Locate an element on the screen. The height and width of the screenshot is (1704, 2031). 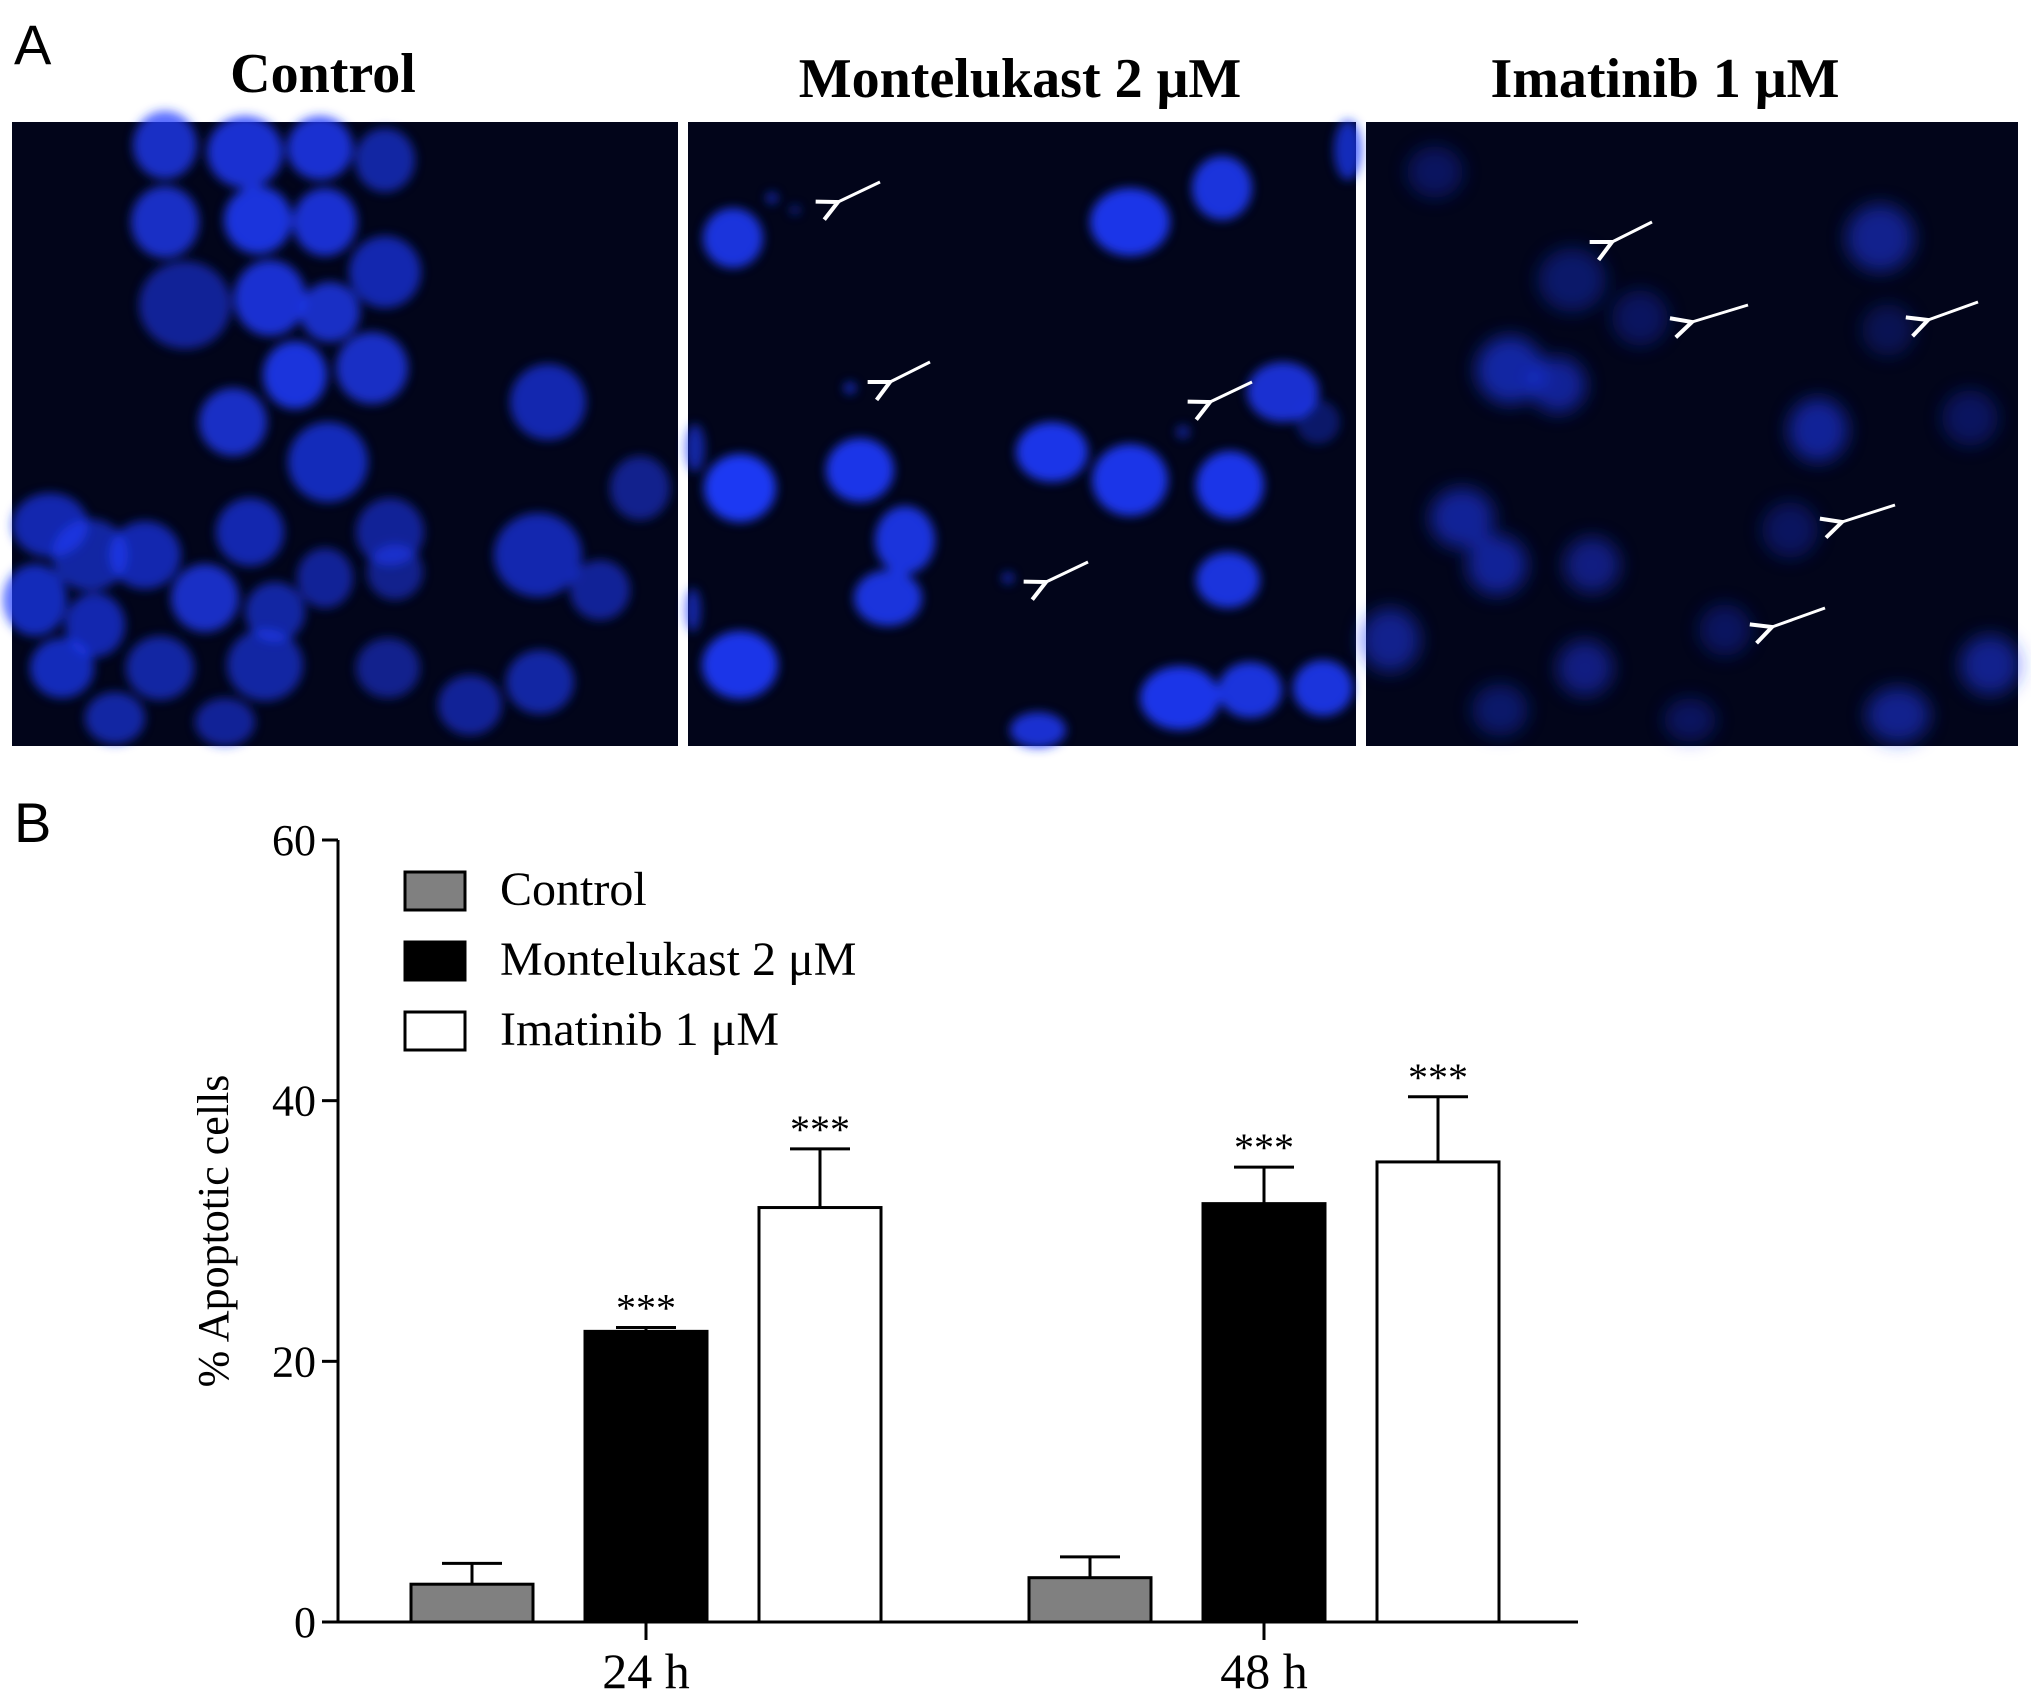
imatinib-arrows is located at coordinates (1795, 423).